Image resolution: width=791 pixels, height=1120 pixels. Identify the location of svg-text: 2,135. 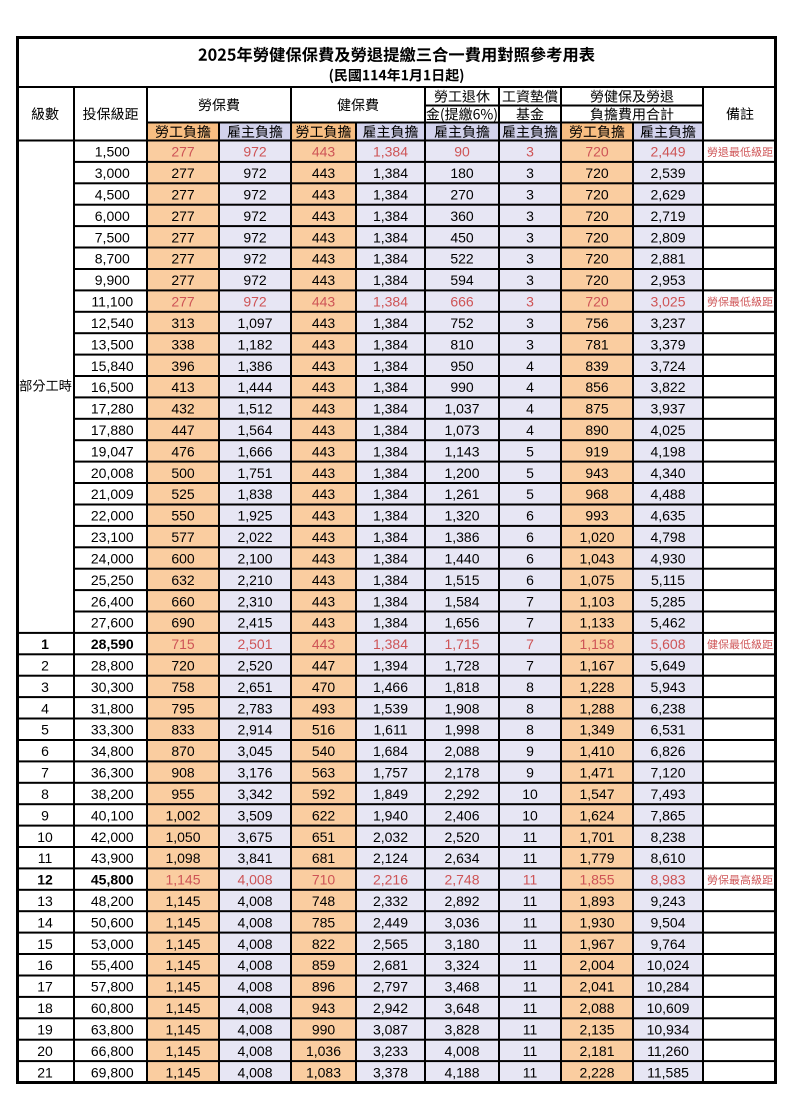
(596, 1030).